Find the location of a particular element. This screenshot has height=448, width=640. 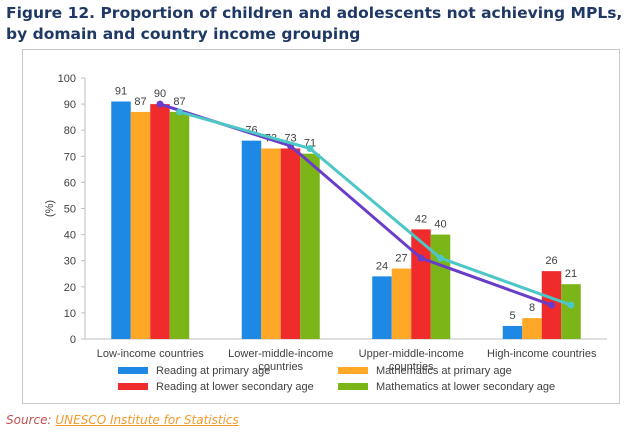

y-tick-label: 90 is located at coordinates (70, 105).